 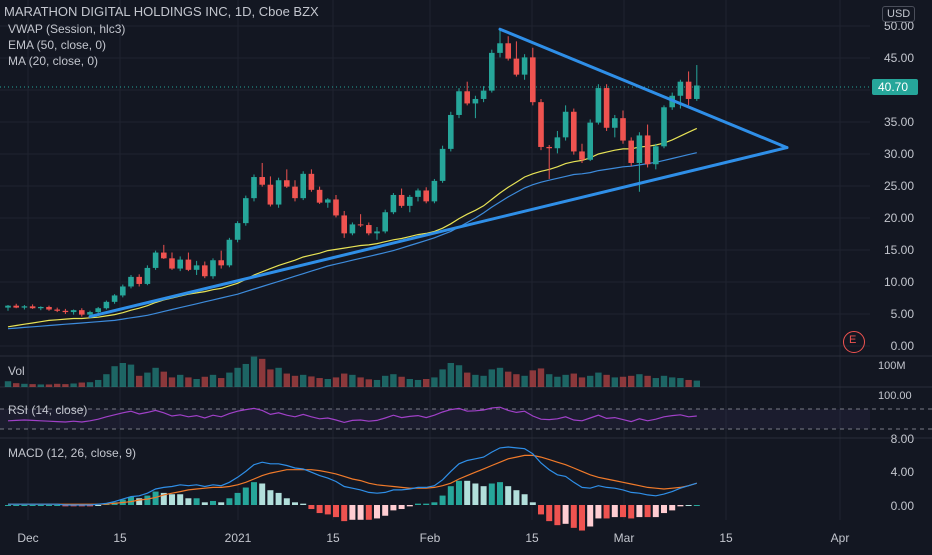 What do you see at coordinates (899, 58) in the screenshot?
I see `y-tick-label: 45.00` at bounding box center [899, 58].